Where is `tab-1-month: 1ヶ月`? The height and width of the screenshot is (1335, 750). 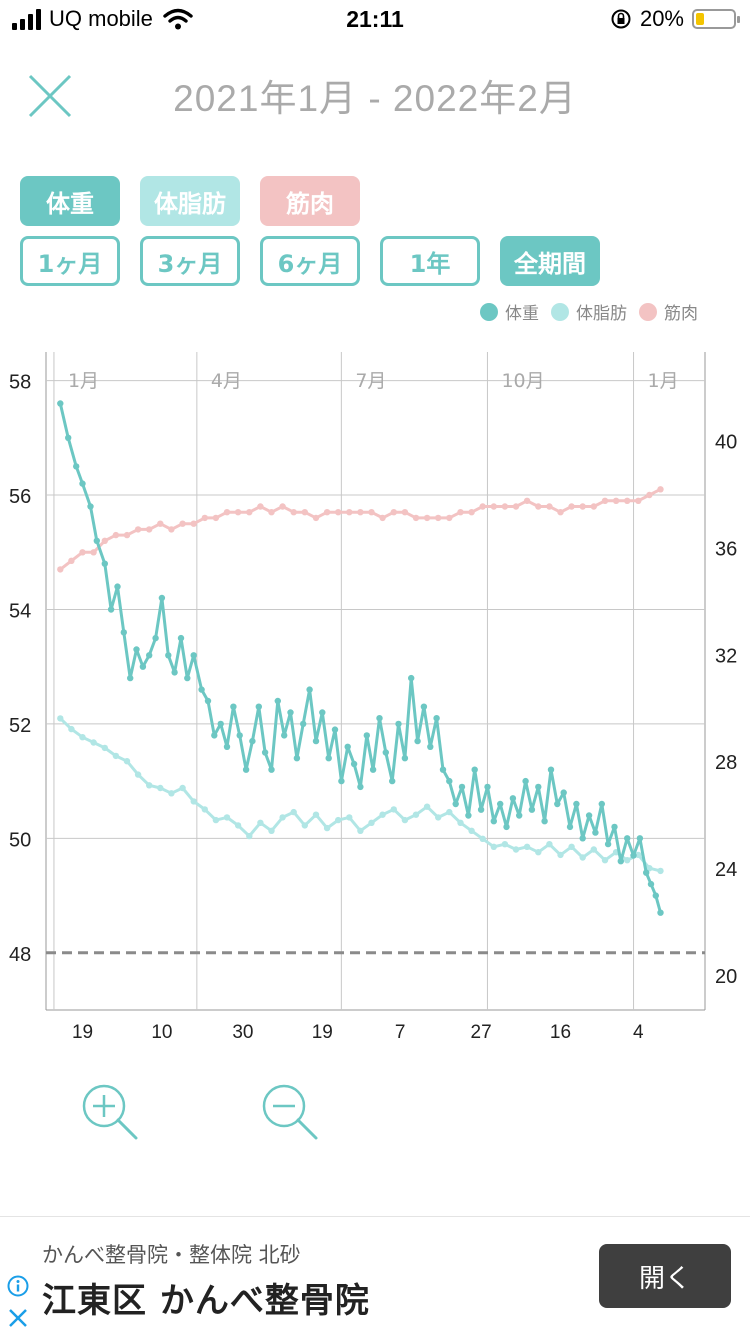 tab-1-month: 1ヶ月 is located at coordinates (70, 261).